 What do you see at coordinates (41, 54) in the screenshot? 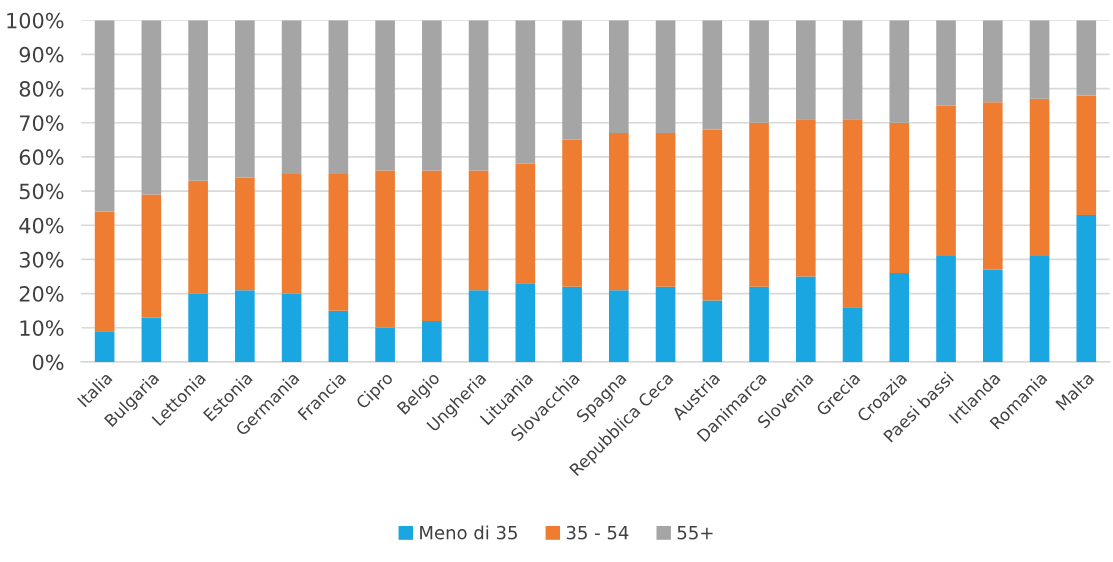
I see `y-tick-label: 90%` at bounding box center [41, 54].